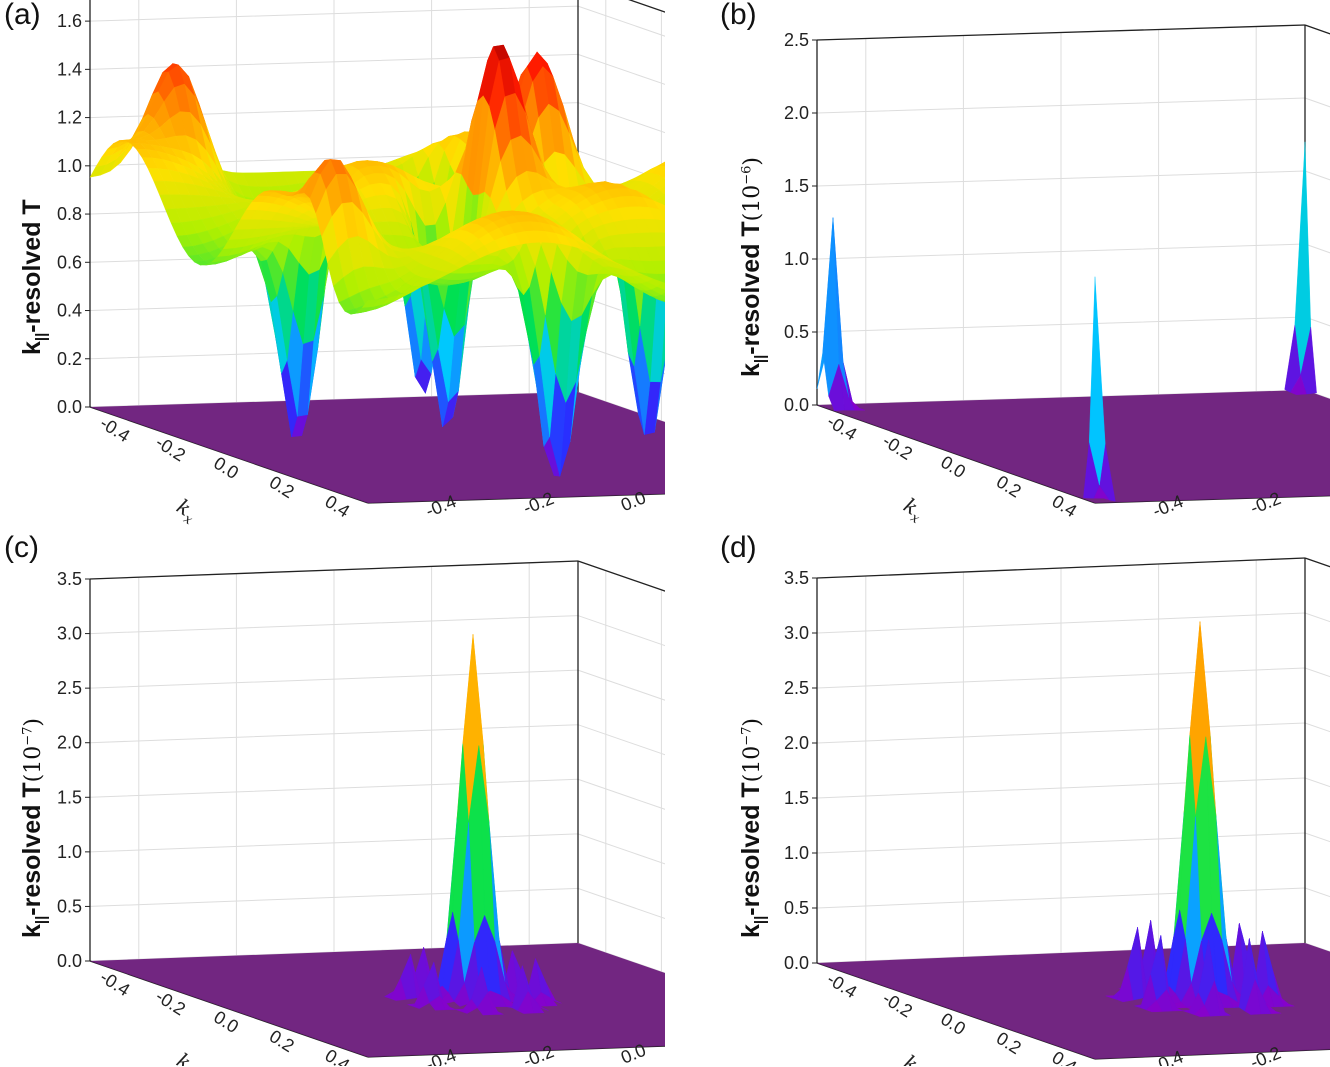  I want to click on z-tick-label: 1.2, so click(69, 118).